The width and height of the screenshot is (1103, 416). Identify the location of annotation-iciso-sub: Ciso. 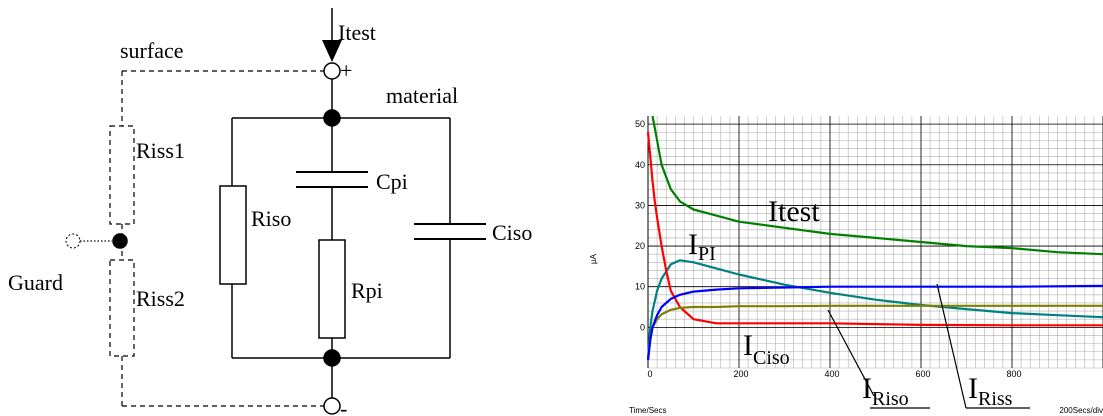
(771, 358).